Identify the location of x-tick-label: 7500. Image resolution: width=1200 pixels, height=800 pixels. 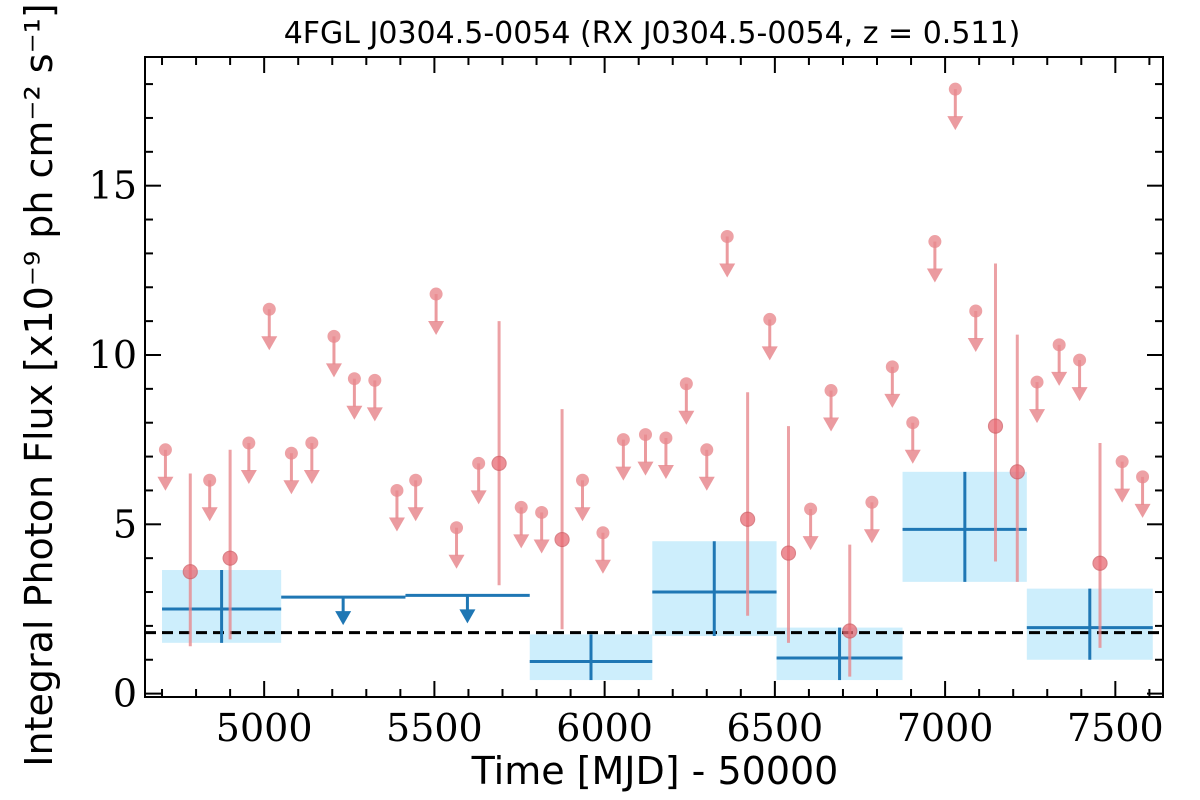
(1115, 728).